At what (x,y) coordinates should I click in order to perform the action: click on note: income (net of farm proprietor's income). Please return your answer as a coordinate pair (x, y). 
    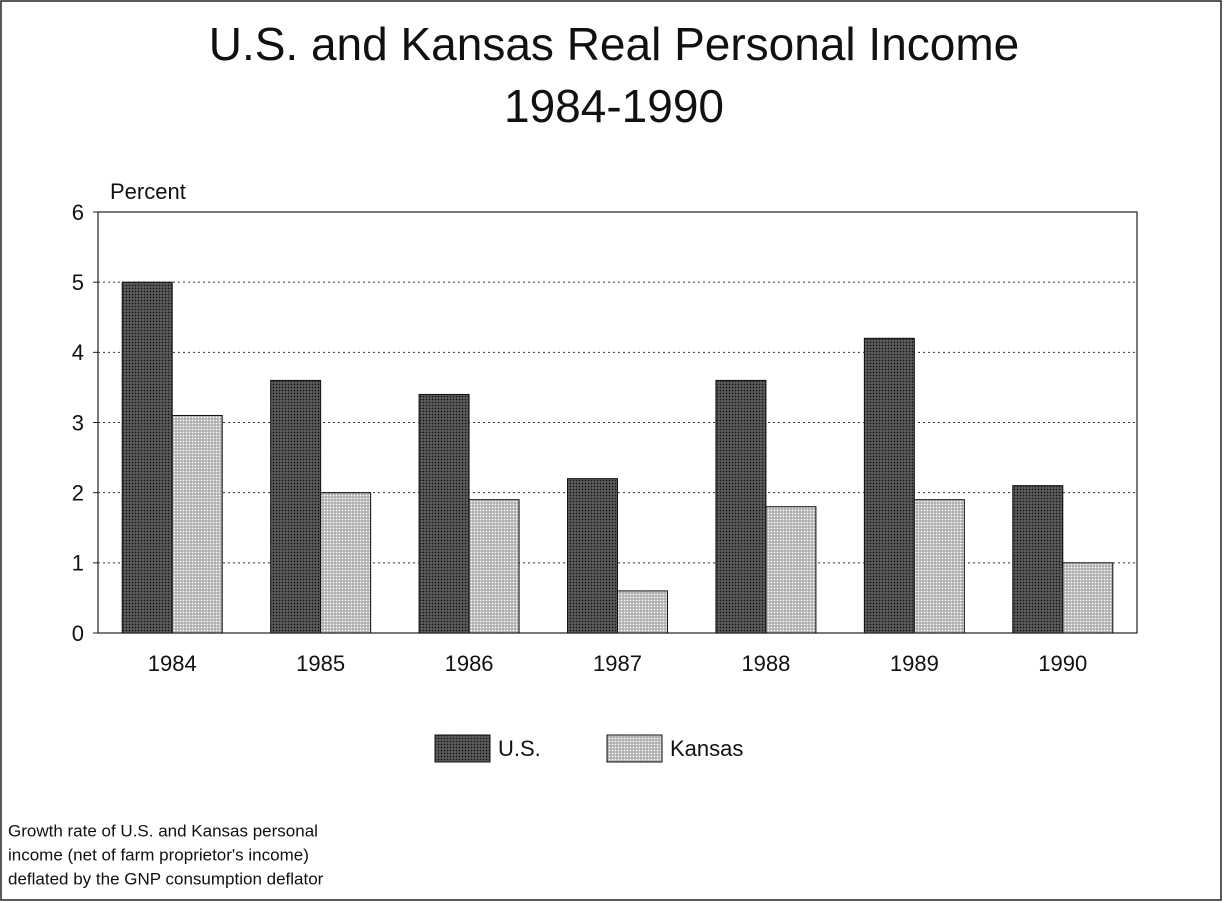
    Looking at the image, I should click on (158, 854).